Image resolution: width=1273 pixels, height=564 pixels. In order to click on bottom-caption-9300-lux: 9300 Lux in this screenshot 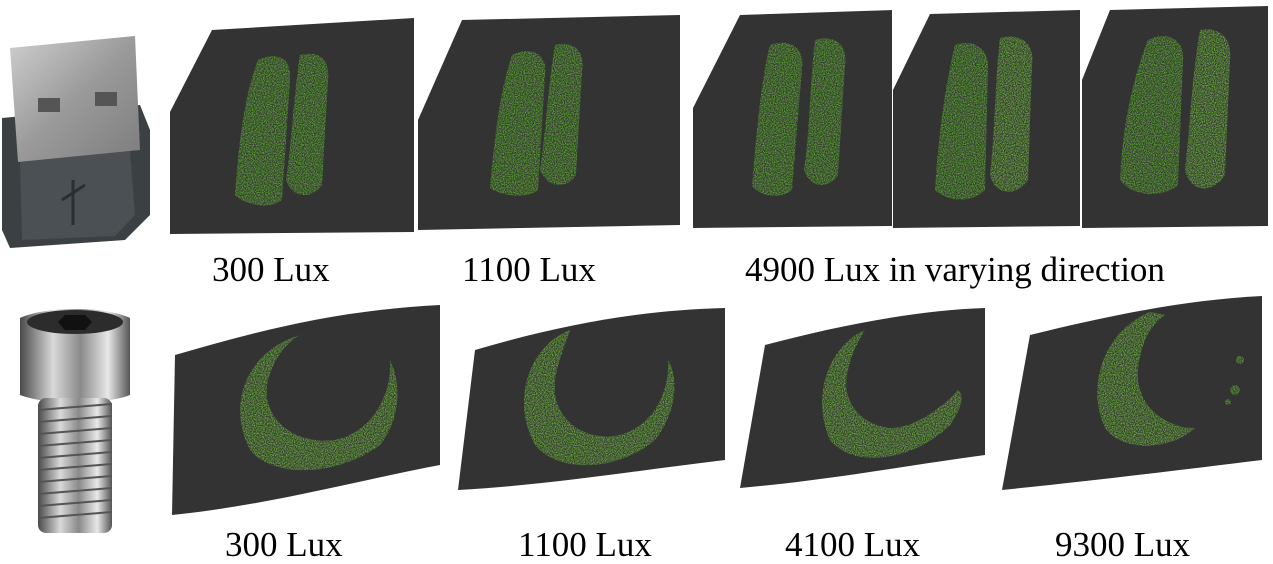, I will do `click(1123, 544)`.